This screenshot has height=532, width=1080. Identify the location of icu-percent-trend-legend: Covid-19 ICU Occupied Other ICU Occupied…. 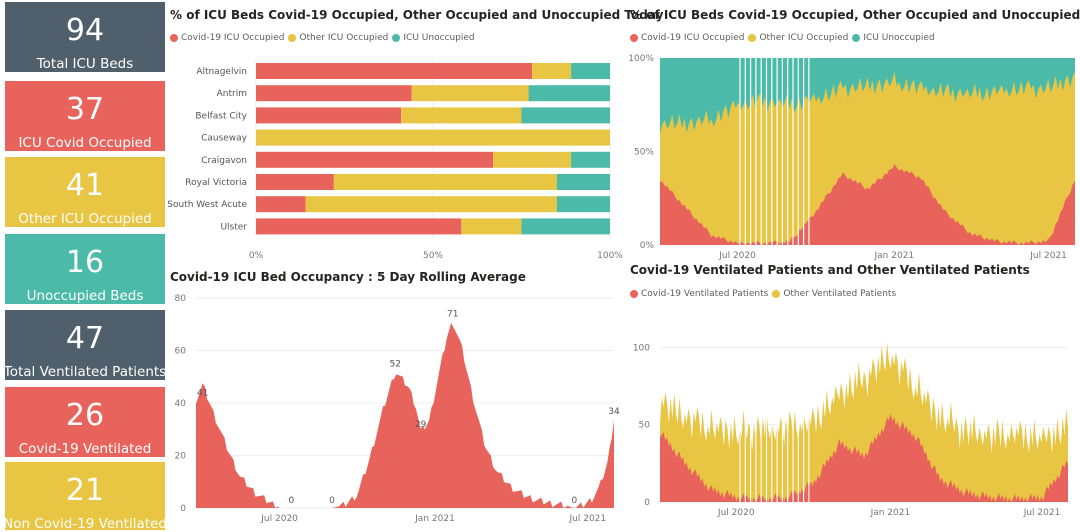
(784, 38).